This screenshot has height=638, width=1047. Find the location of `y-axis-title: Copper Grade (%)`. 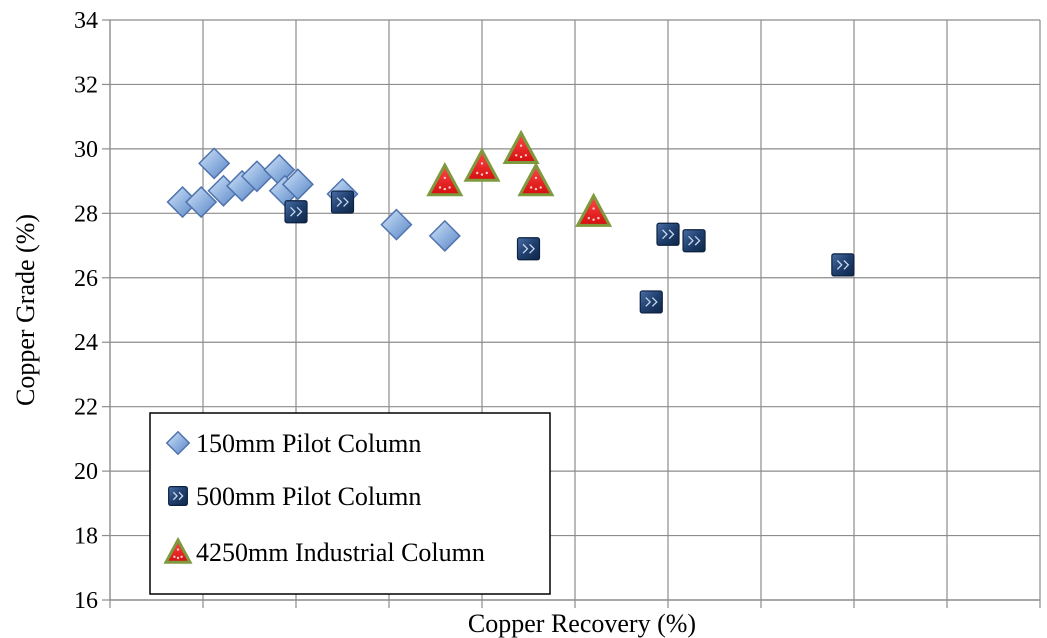

y-axis-title: Copper Grade (%) is located at coordinates (25, 310).